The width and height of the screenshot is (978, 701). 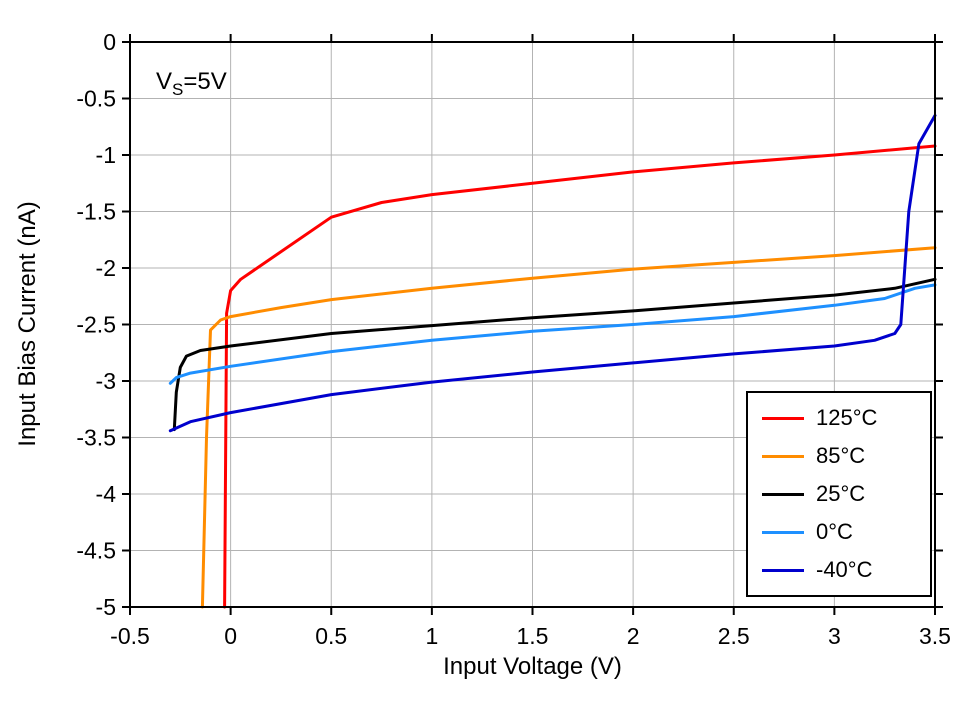 I want to click on legend-item: 85°C, so click(x=846, y=456).